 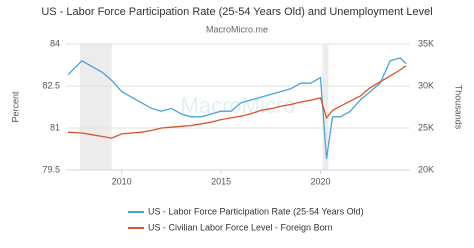 I want to click on x-tick-label: 2015, so click(x=221, y=181).